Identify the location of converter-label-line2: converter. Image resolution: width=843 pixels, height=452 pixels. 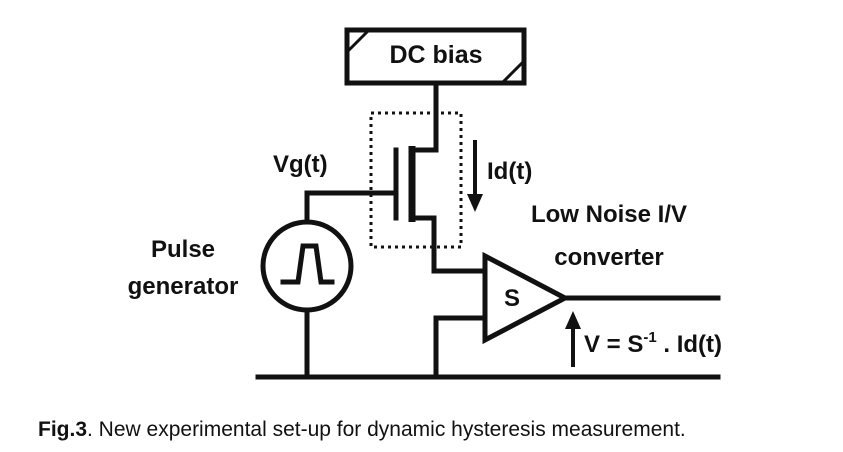
(608, 257).